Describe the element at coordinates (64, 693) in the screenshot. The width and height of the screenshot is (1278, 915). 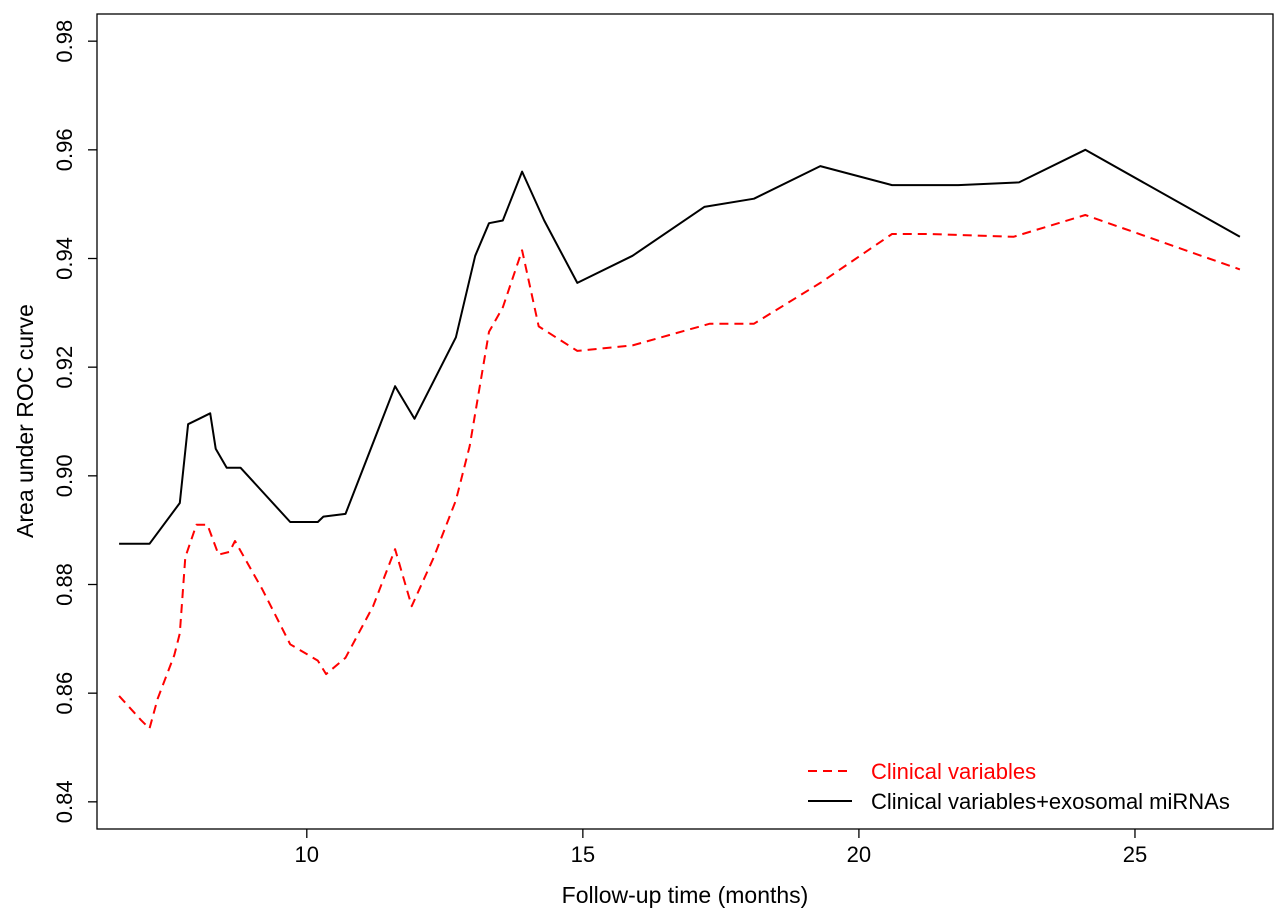
I see `y-tick-label: 0.86` at that location.